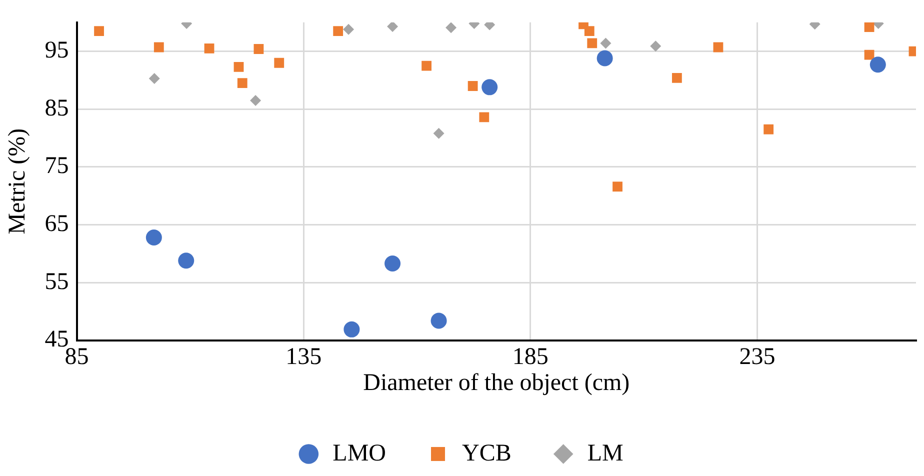  Describe the element at coordinates (496, 383) in the screenshot. I see `x-axis-title: Diameter of the object (cm)` at that location.